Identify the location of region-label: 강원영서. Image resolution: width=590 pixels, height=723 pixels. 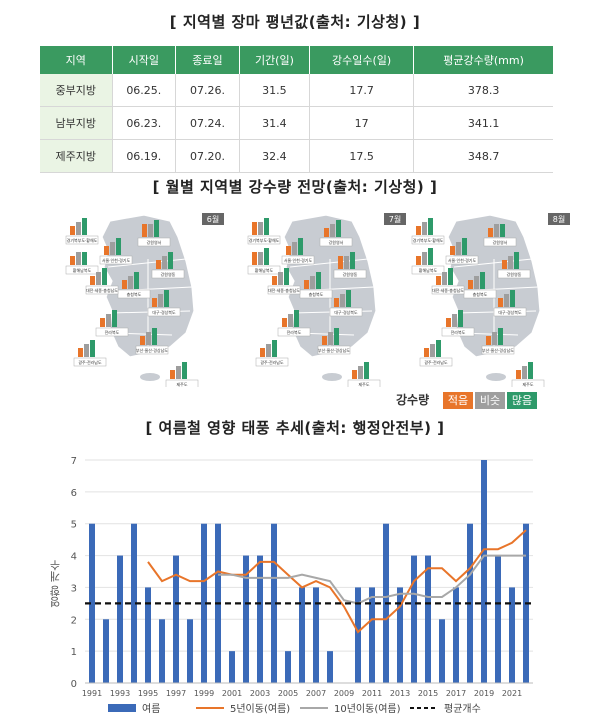
(154, 242).